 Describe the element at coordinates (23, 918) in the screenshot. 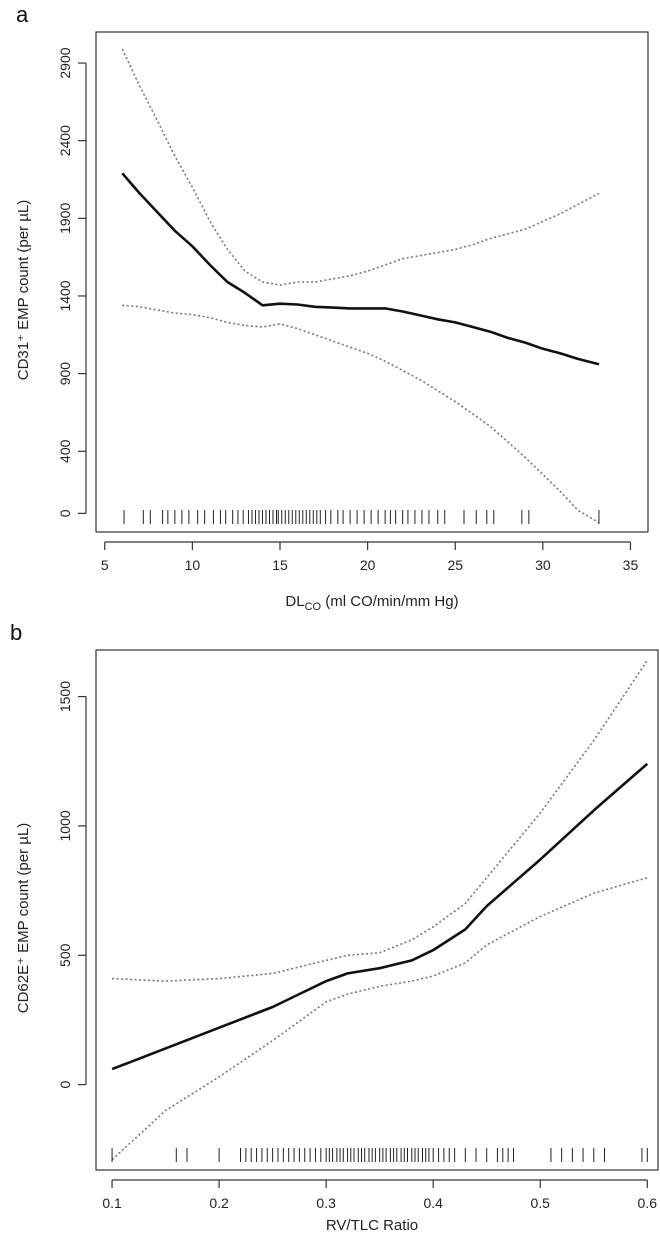

I see `y-axis-label-b: CD62E⁺ EMP count (per µL)` at that location.